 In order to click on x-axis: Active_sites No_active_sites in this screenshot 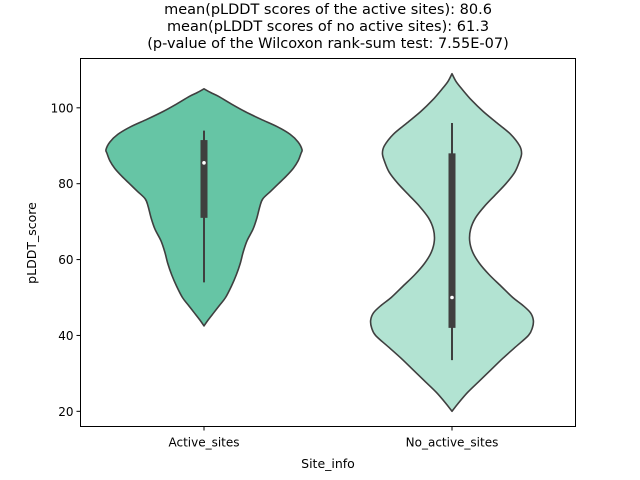, I will do `click(333, 438)`.